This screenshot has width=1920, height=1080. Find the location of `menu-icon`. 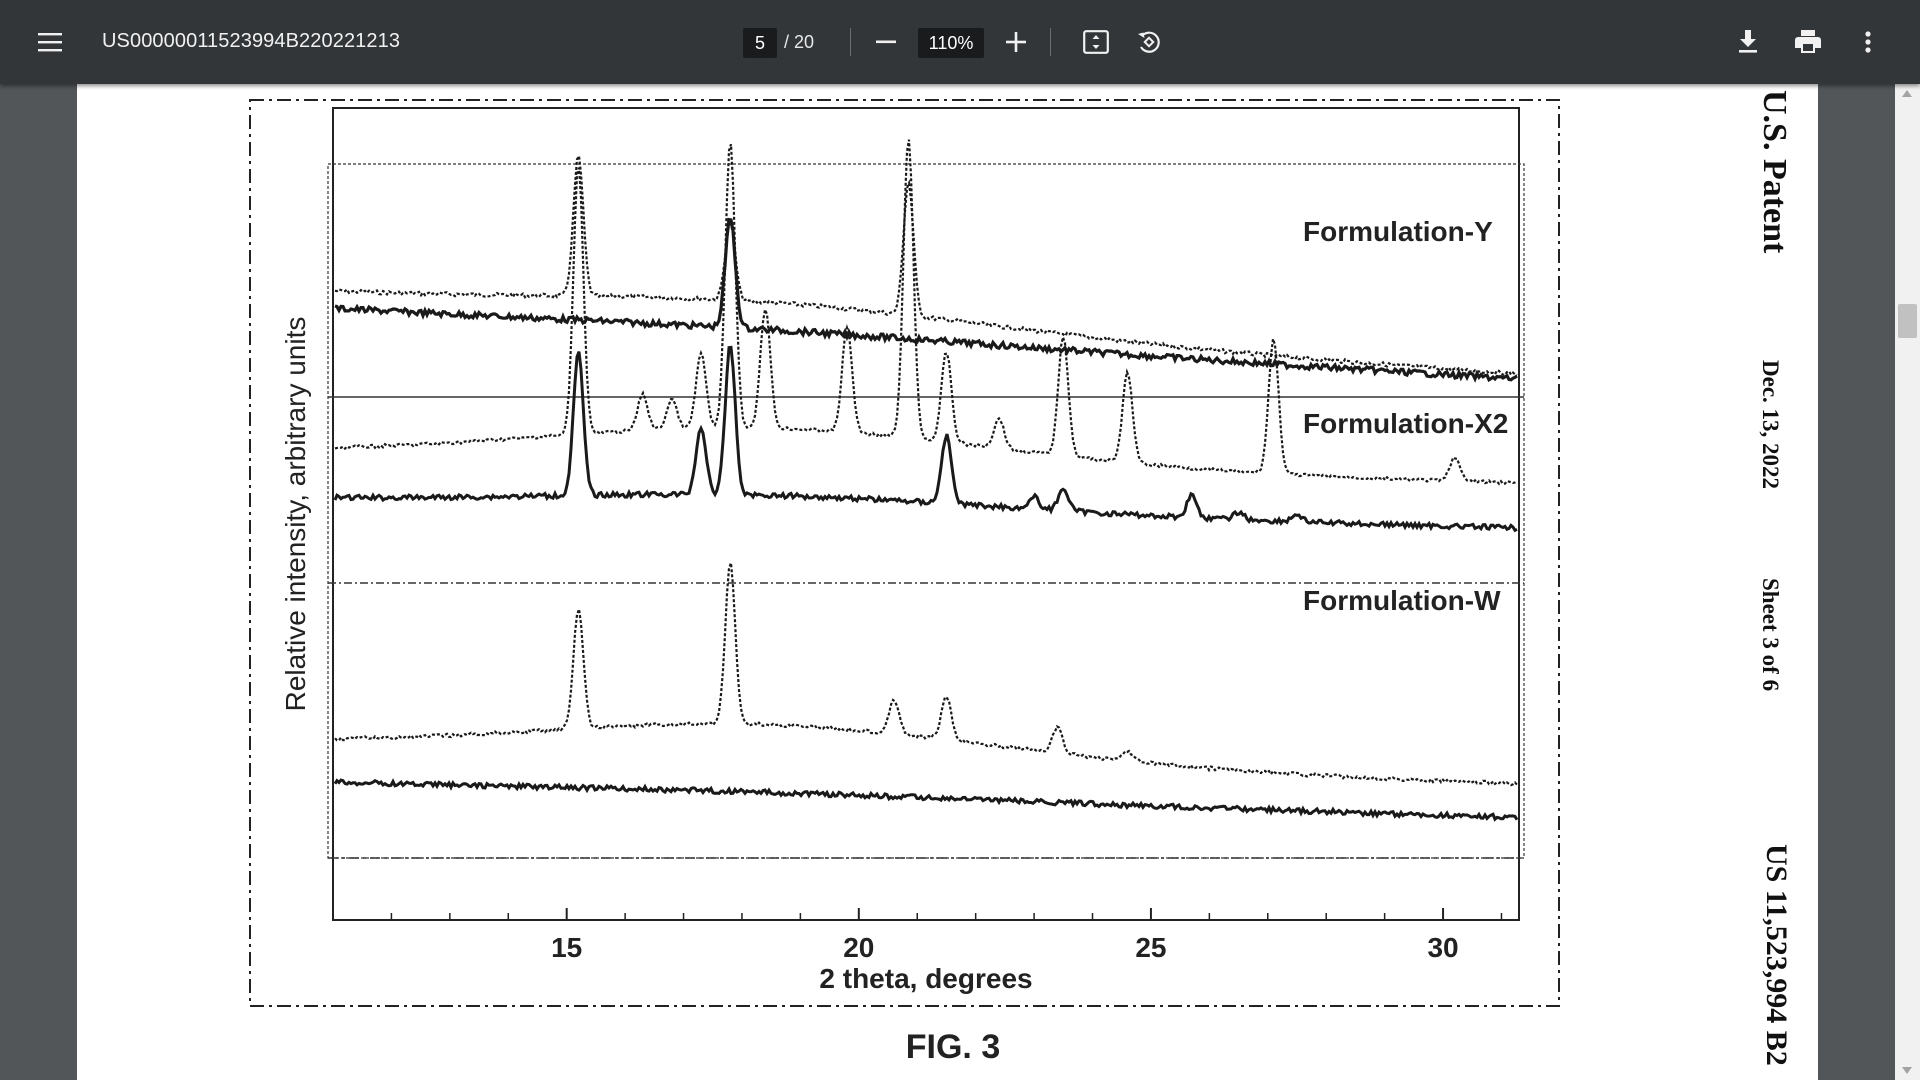

menu-icon is located at coordinates (50, 42).